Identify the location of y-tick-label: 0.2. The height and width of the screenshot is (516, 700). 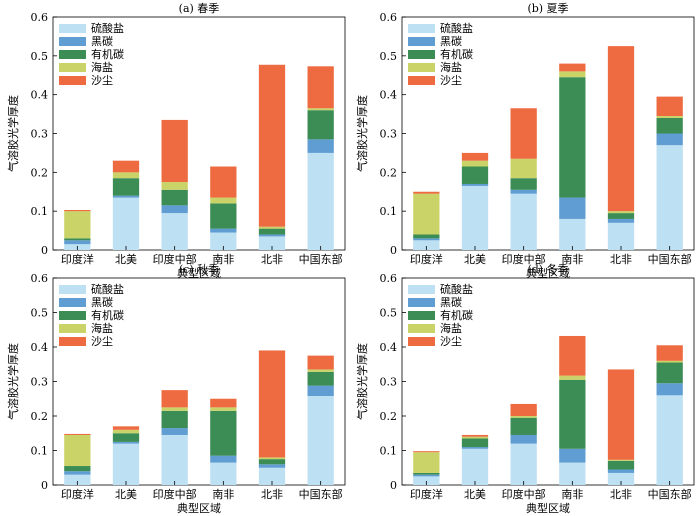
(40, 416).